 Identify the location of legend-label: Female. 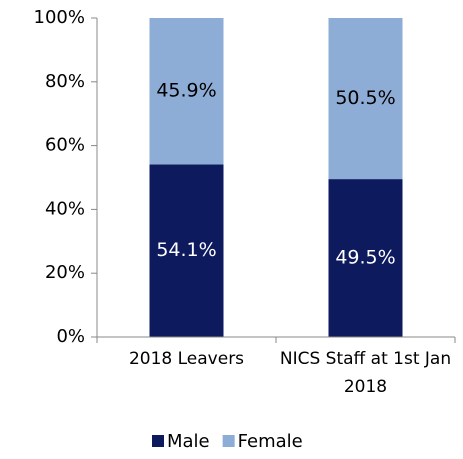
(270, 441).